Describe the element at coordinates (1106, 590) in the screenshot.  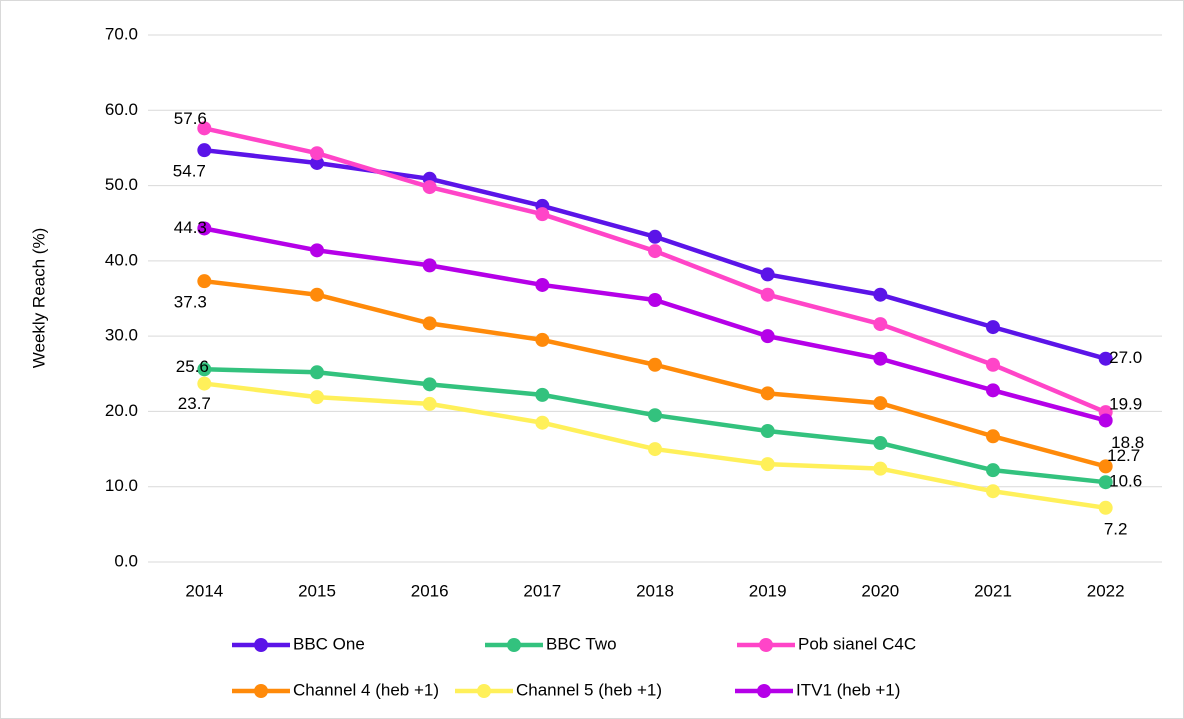
I see `x-tick-label: 2022` at that location.